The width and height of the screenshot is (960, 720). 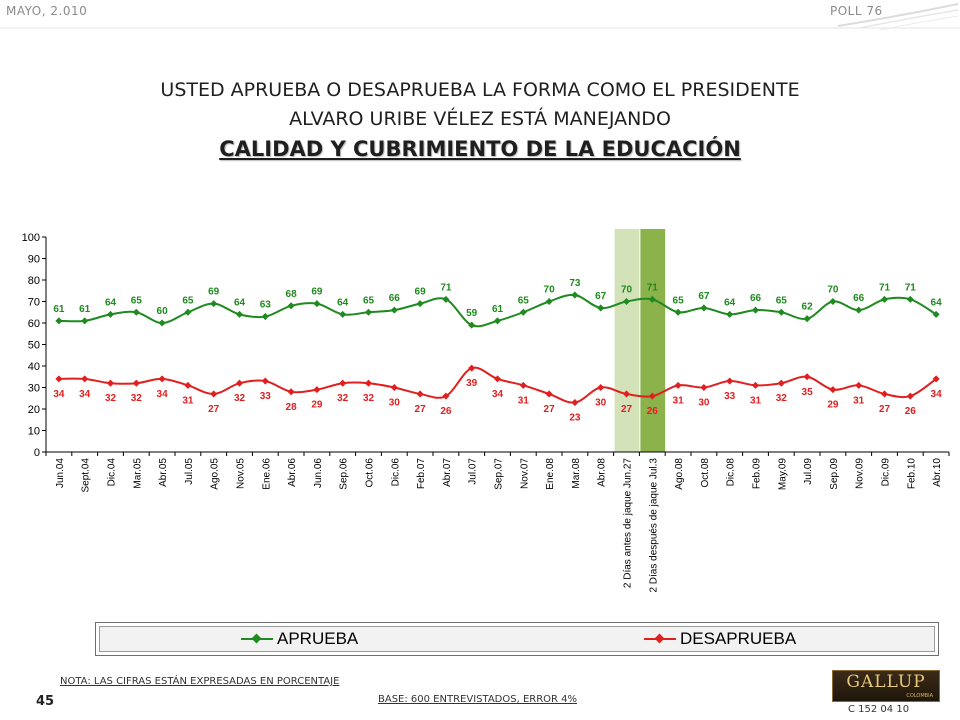 I want to click on sample-base-note: BASE: 600 ENTREVISTADOS, ERROR 4%, so click(x=478, y=699).